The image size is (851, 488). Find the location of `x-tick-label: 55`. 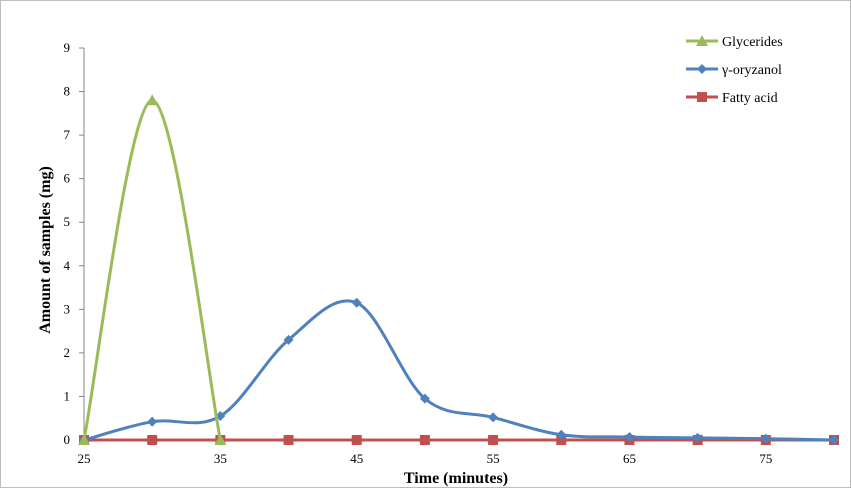

x-tick-label: 55 is located at coordinates (493, 458).